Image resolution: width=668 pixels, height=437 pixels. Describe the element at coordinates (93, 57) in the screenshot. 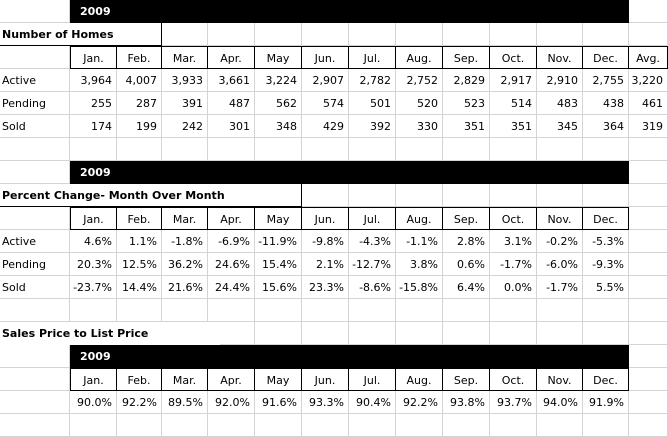

I see `column-header: Jan.` at that location.